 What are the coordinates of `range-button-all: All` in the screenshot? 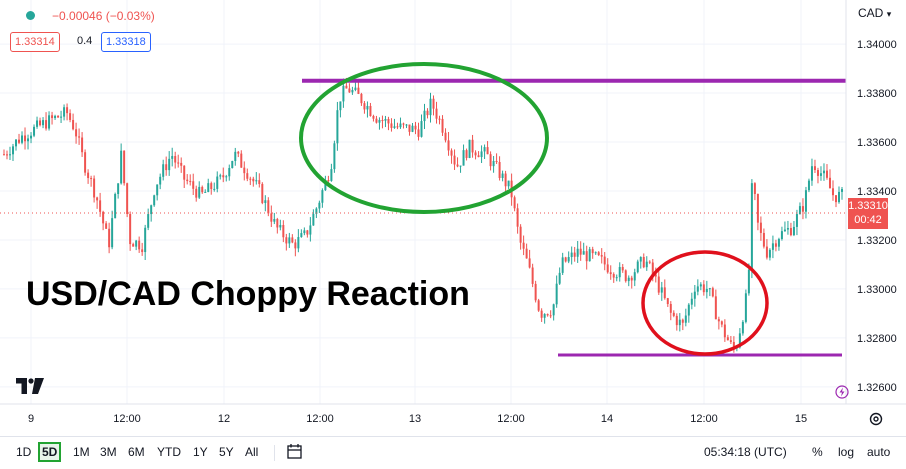 It's located at (252, 452).